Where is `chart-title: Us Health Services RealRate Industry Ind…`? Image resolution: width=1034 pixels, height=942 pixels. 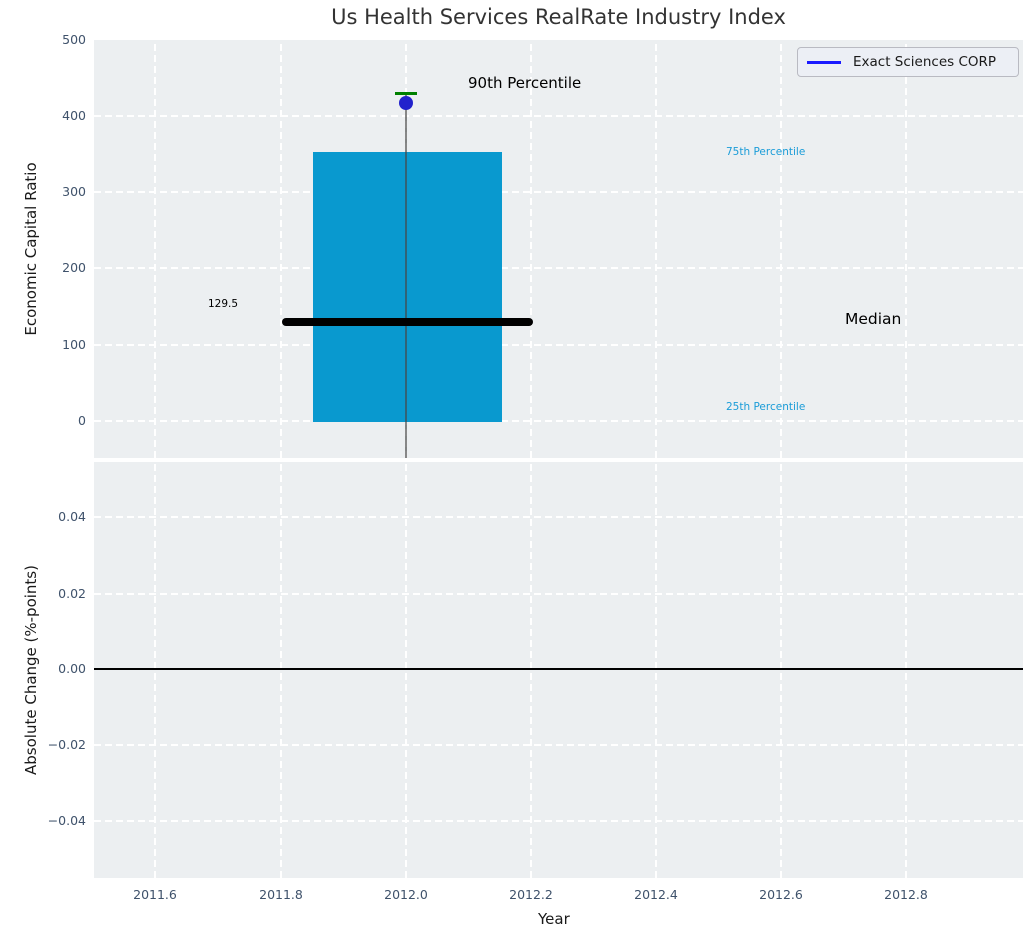 chart-title: Us Health Services RealRate Industry Ind… is located at coordinates (558, 17).